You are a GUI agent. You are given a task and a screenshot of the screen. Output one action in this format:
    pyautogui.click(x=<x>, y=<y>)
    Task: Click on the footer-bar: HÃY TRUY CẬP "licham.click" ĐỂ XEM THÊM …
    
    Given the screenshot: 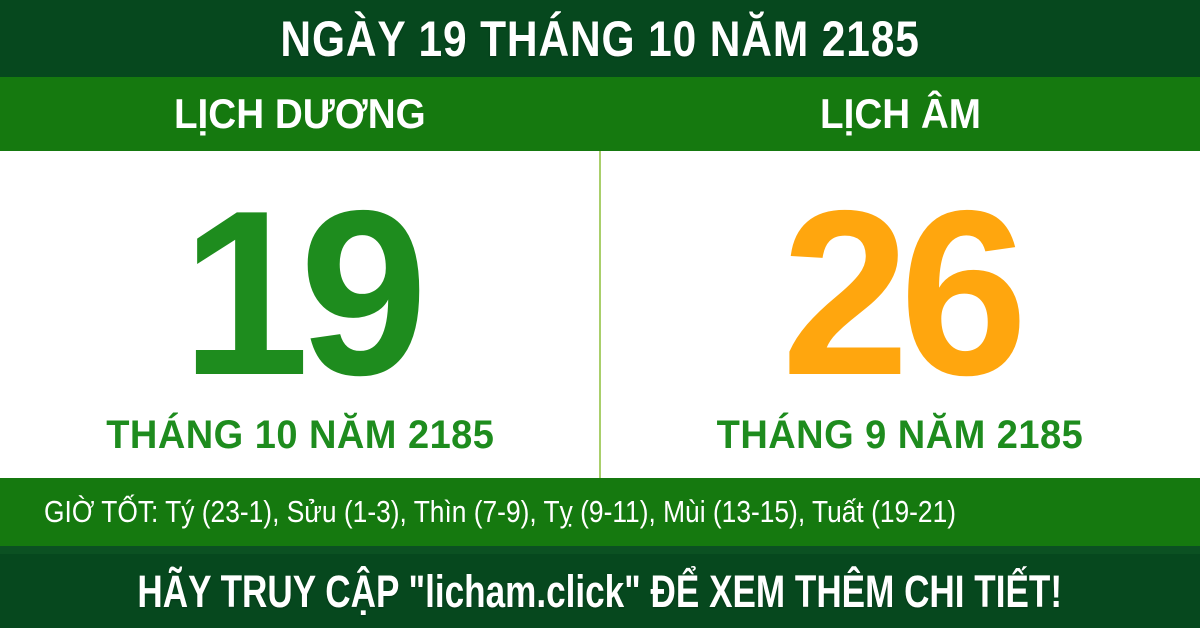 What is the action you would take?
    pyautogui.click(x=600, y=591)
    